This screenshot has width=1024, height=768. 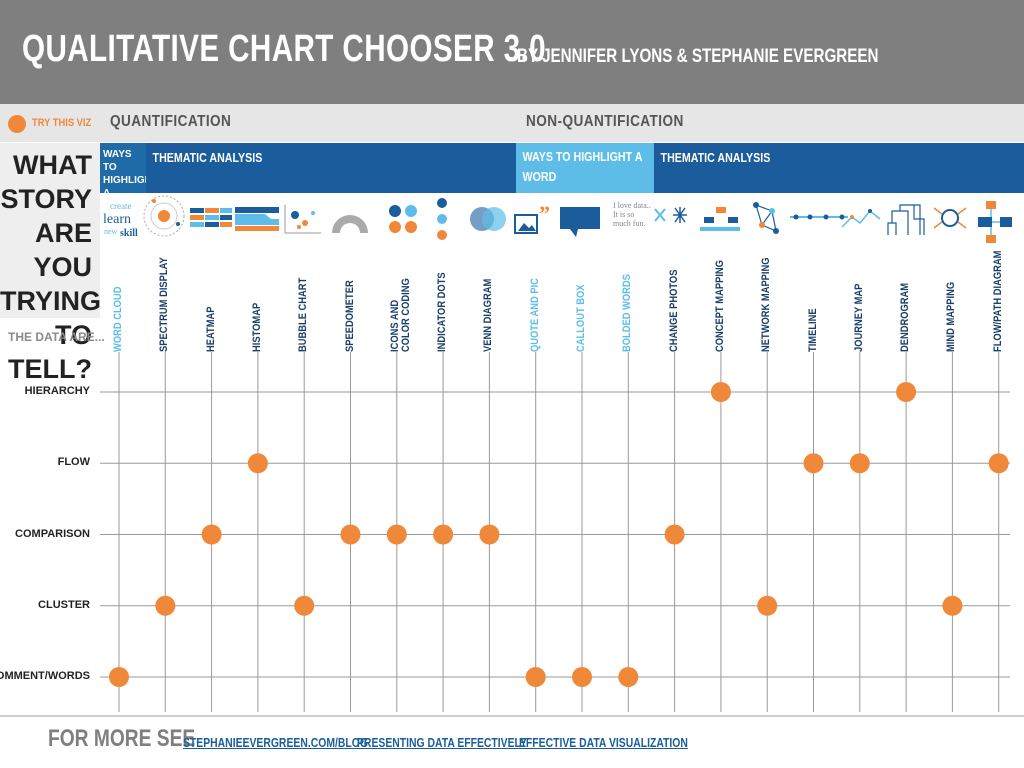 I want to click on bolded-words-icon: I love data.. It is so much fun., so click(x=632, y=214).